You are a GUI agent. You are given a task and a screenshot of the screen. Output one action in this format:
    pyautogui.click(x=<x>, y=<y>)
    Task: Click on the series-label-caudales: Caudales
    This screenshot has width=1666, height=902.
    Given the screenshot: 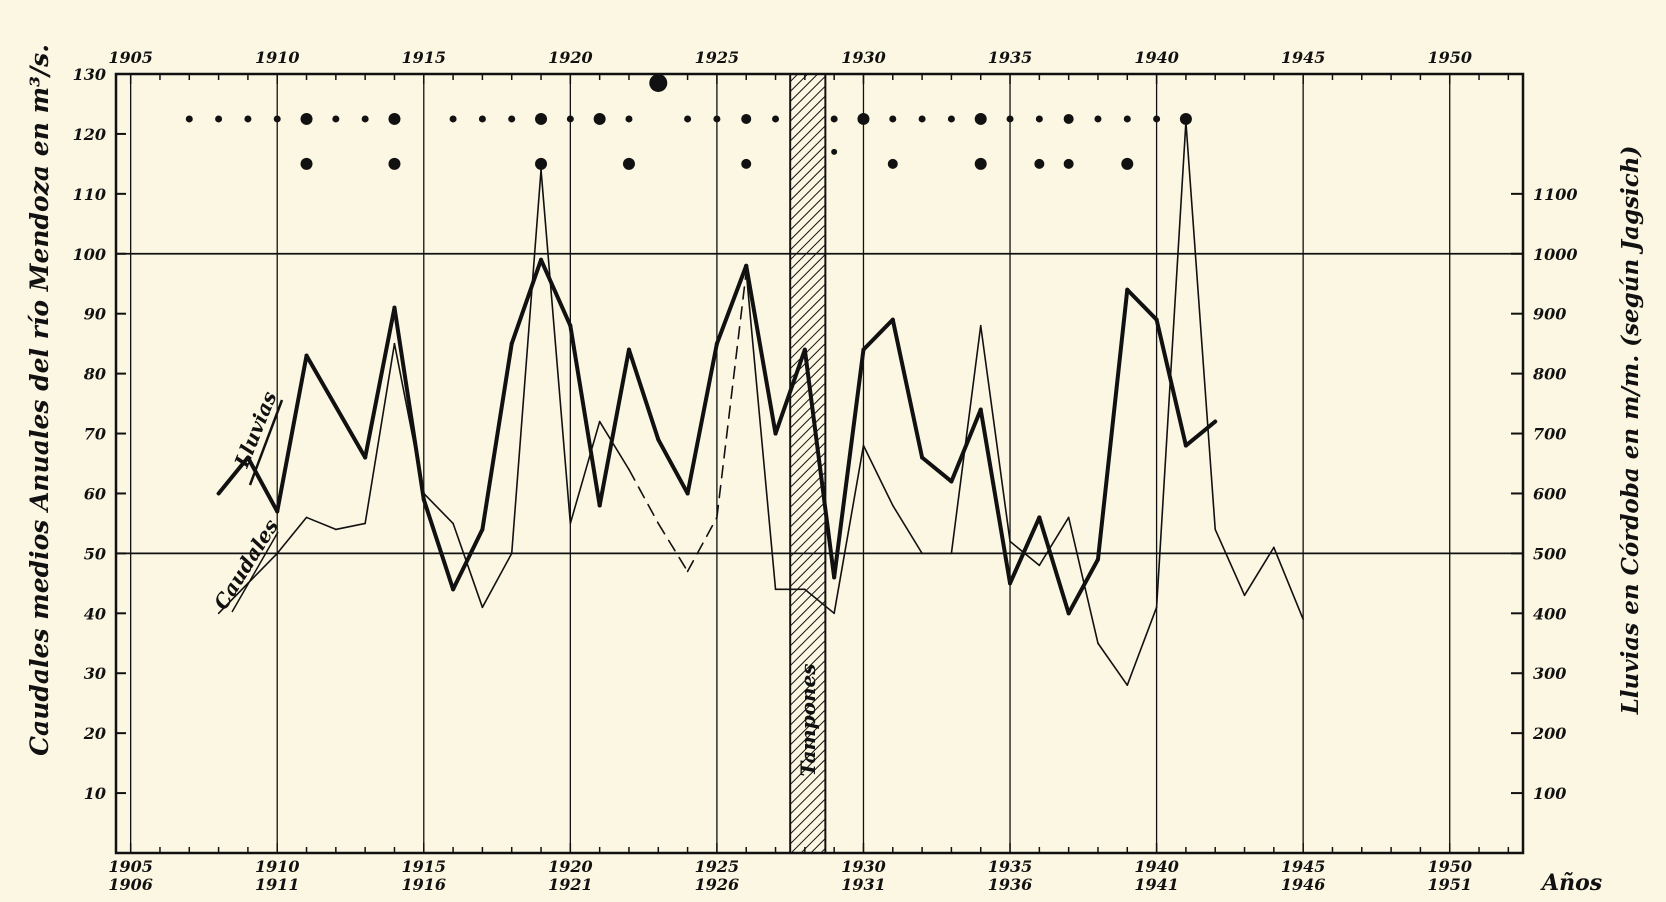 What is the action you would take?
    pyautogui.click(x=246, y=564)
    